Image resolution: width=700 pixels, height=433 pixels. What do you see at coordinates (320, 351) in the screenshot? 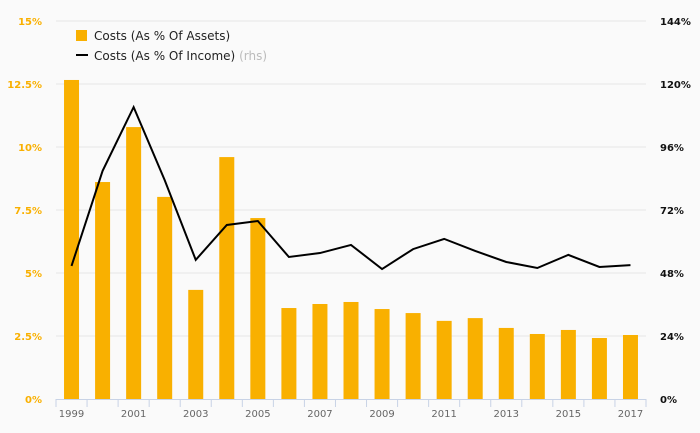
I see `bar-2007` at bounding box center [320, 351].